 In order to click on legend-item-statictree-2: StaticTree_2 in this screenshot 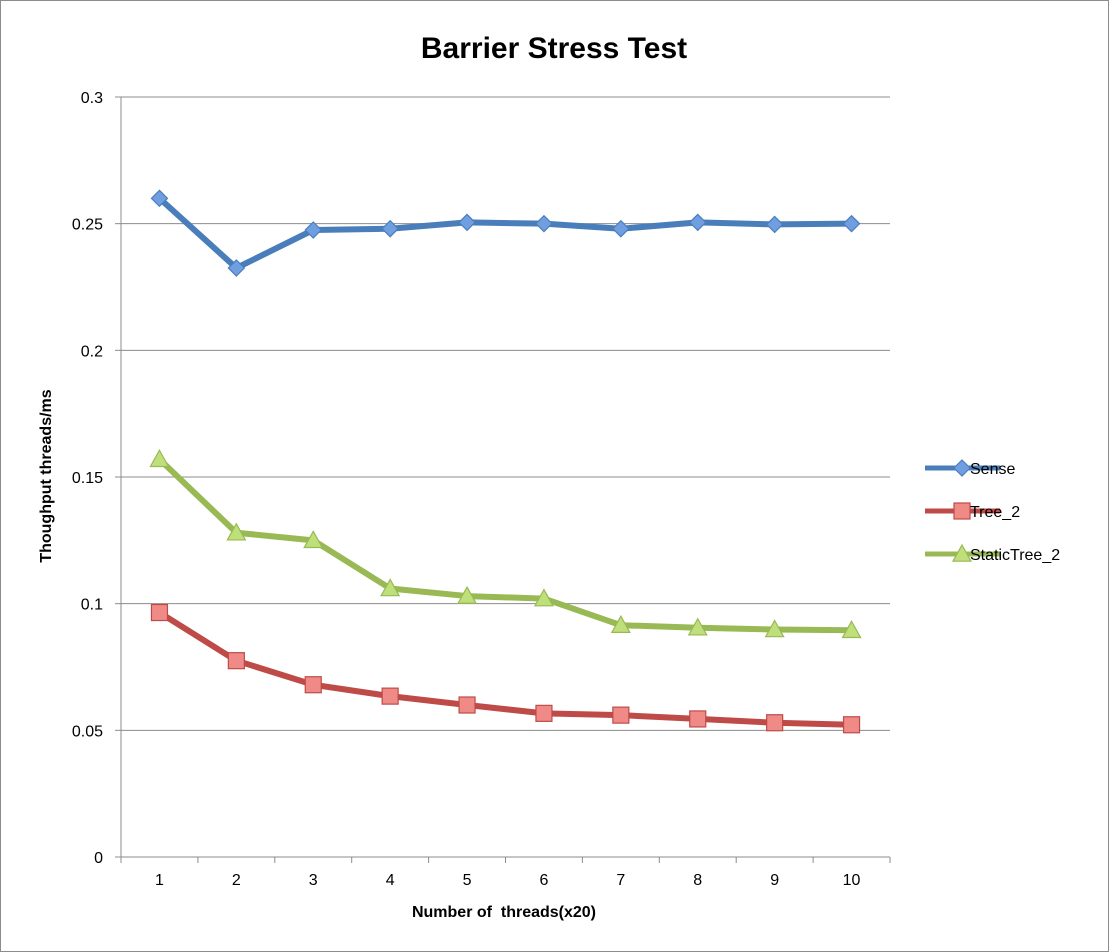, I will do `click(992, 553)`.